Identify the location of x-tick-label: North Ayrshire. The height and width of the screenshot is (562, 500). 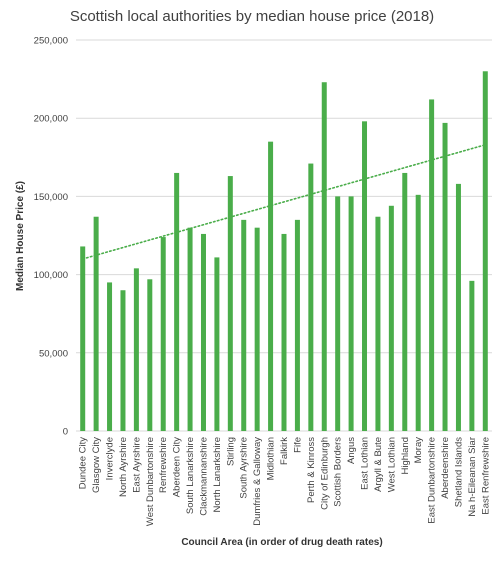
(123, 467).